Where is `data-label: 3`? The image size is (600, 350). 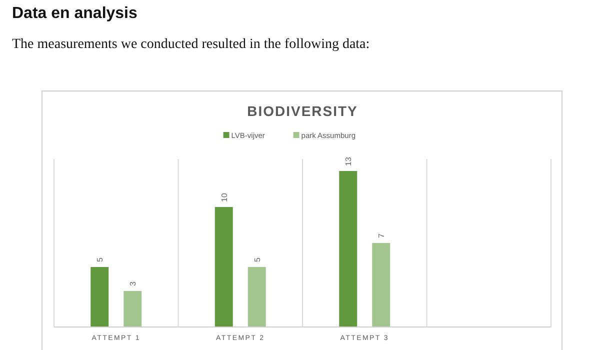
data-label: 3 is located at coordinates (133, 283).